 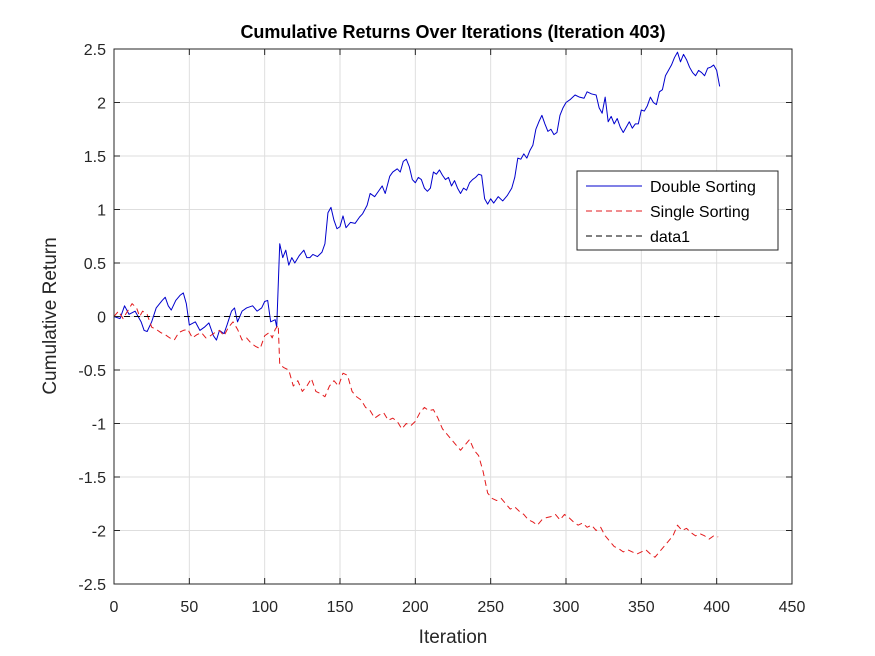 What do you see at coordinates (453, 637) in the screenshot?
I see `x-axis-label: Iteration` at bounding box center [453, 637].